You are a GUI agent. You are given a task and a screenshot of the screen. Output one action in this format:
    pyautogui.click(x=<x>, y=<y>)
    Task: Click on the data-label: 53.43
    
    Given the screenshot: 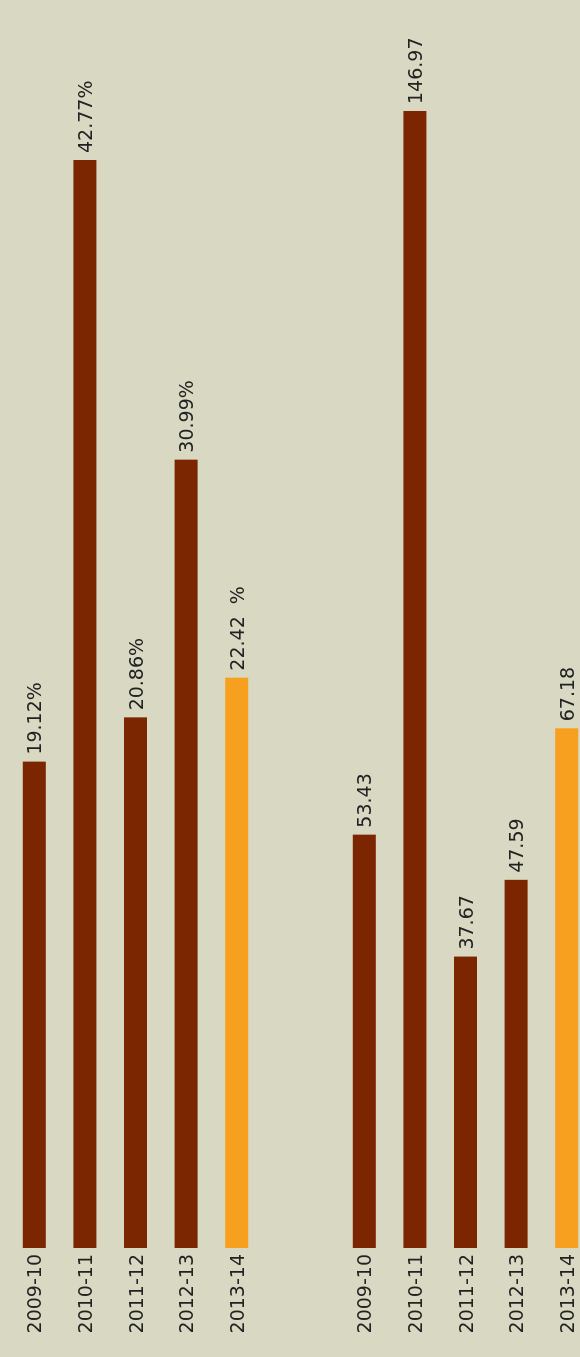 What is the action you would take?
    pyautogui.click(x=364, y=800)
    